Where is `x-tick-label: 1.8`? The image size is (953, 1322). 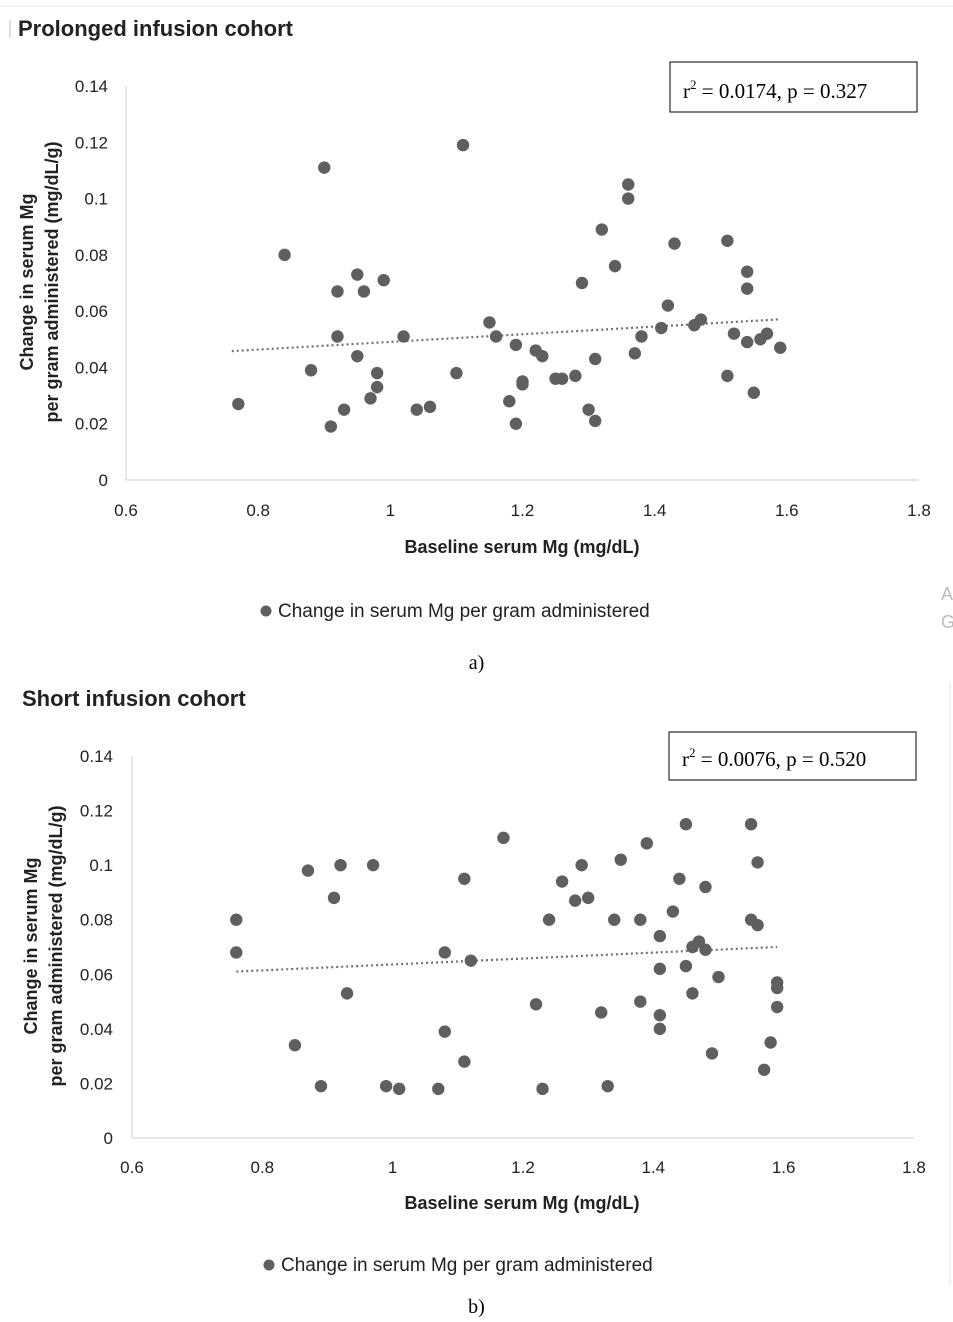 x-tick-label: 1.8 is located at coordinates (914, 1167).